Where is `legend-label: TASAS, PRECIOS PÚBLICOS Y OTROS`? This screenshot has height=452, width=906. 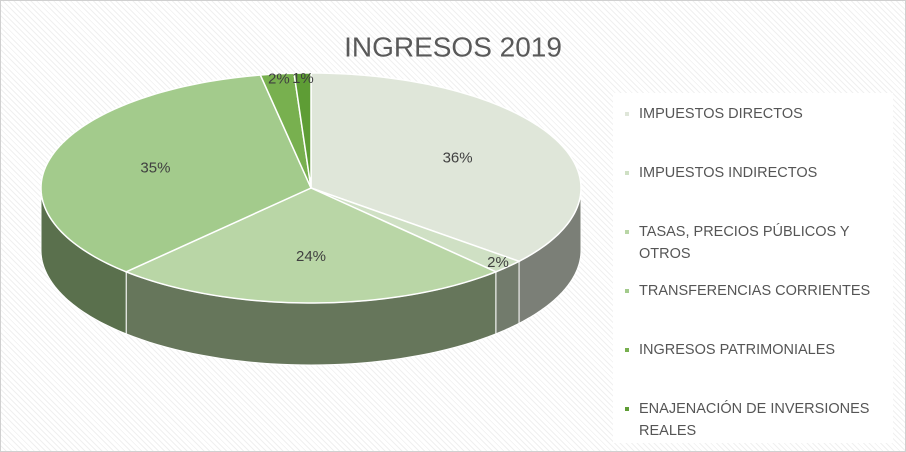 legend-label: TASAS, PRECIOS PÚBLICOS Y OTROS is located at coordinates (744, 243).